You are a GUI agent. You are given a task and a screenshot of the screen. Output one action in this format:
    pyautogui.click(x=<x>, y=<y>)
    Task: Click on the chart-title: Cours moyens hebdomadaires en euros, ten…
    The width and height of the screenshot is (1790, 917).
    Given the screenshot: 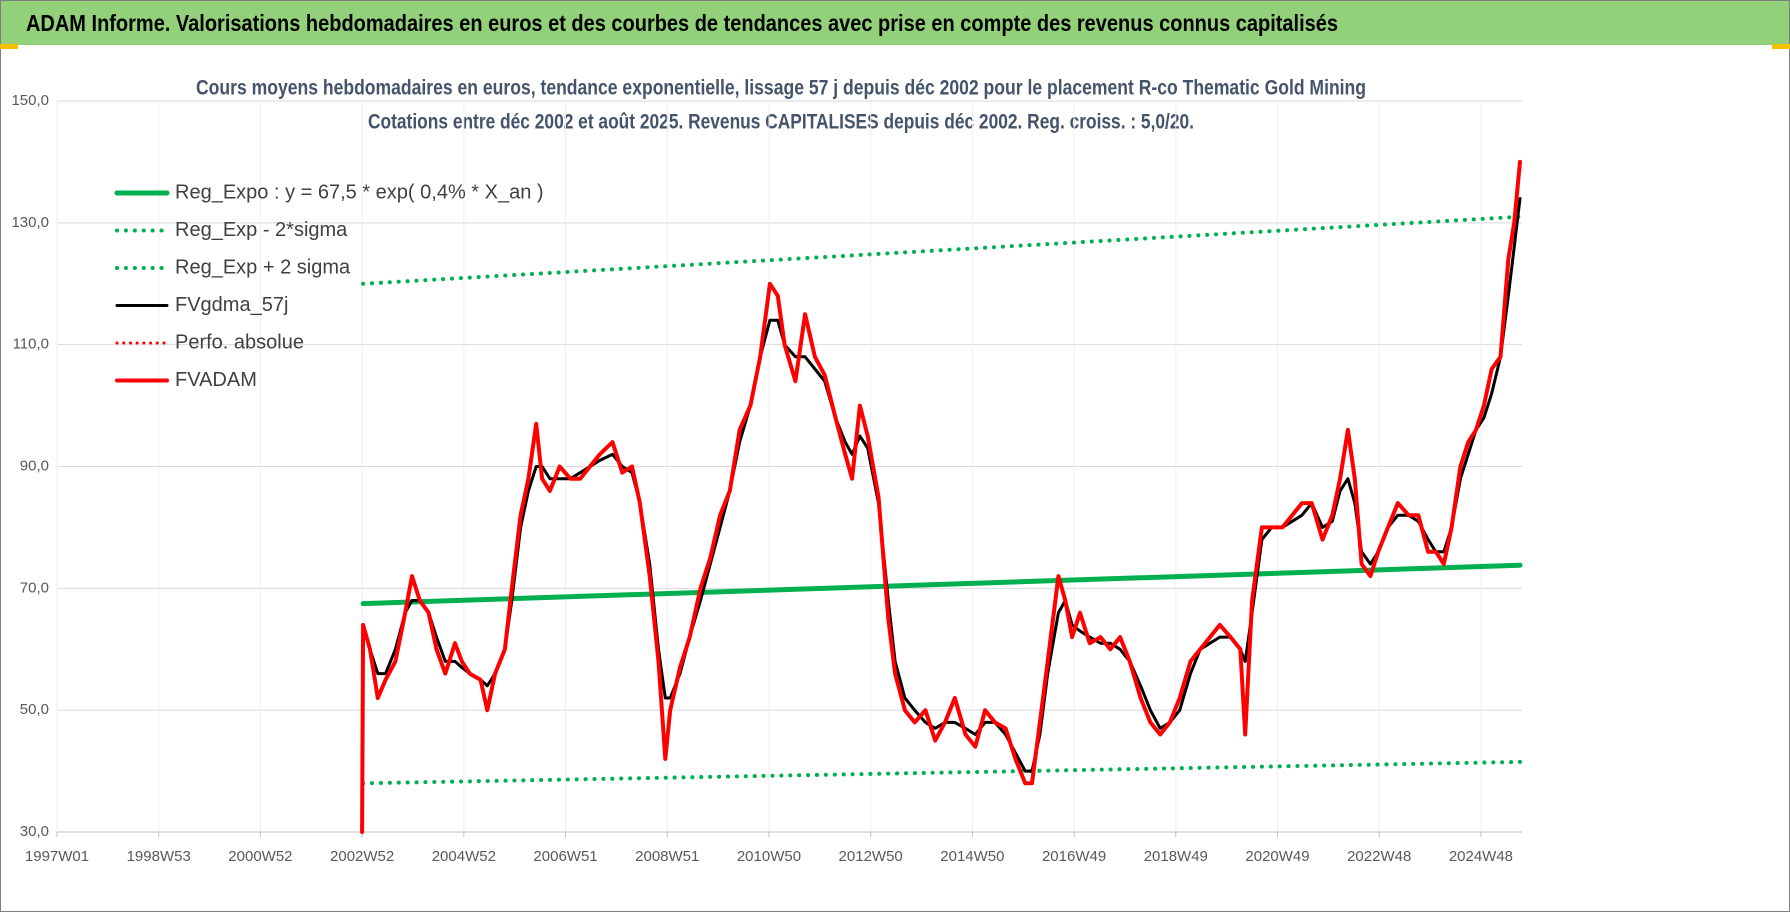 What is the action you would take?
    pyautogui.click(x=781, y=88)
    